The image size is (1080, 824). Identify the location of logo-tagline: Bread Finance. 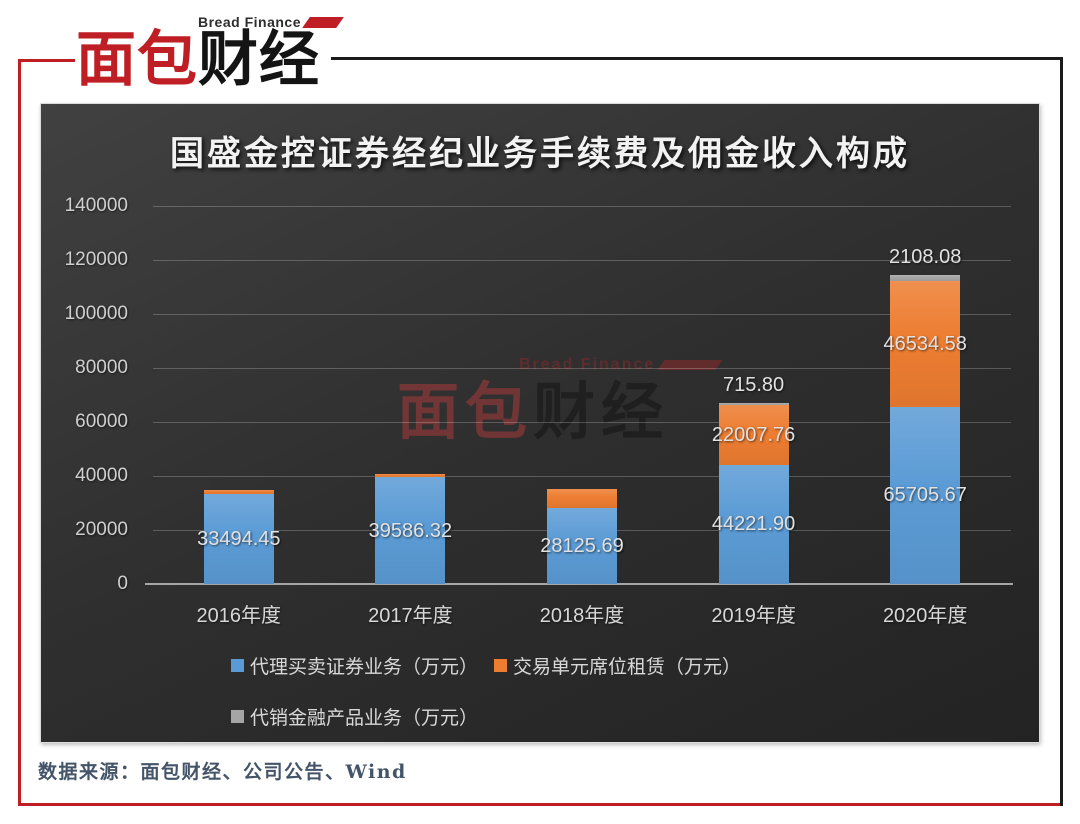
(249, 22).